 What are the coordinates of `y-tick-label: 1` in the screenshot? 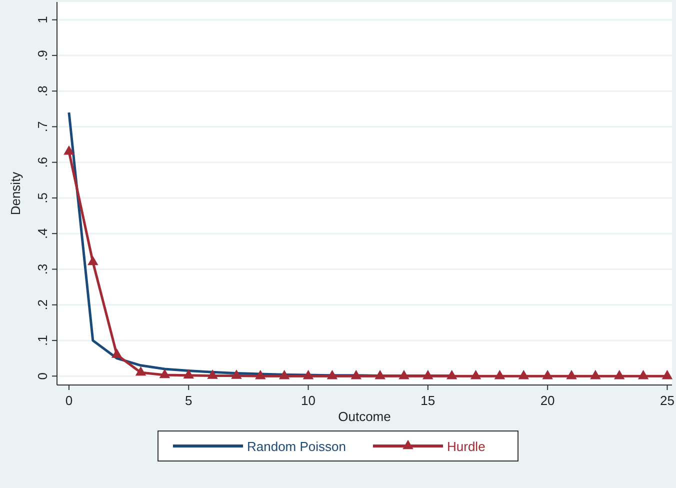 It's located at (42, 20).